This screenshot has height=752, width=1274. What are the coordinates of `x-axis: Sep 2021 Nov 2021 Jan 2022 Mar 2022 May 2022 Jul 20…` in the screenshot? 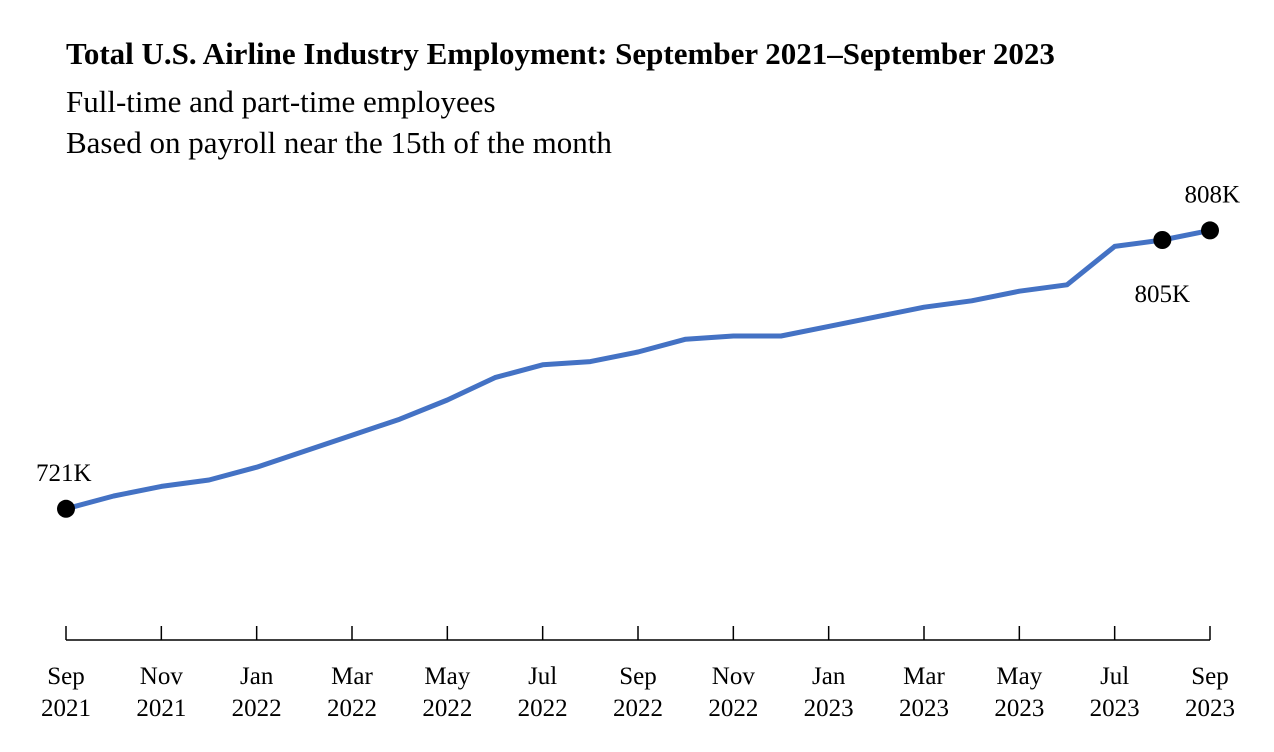 It's located at (638, 674).